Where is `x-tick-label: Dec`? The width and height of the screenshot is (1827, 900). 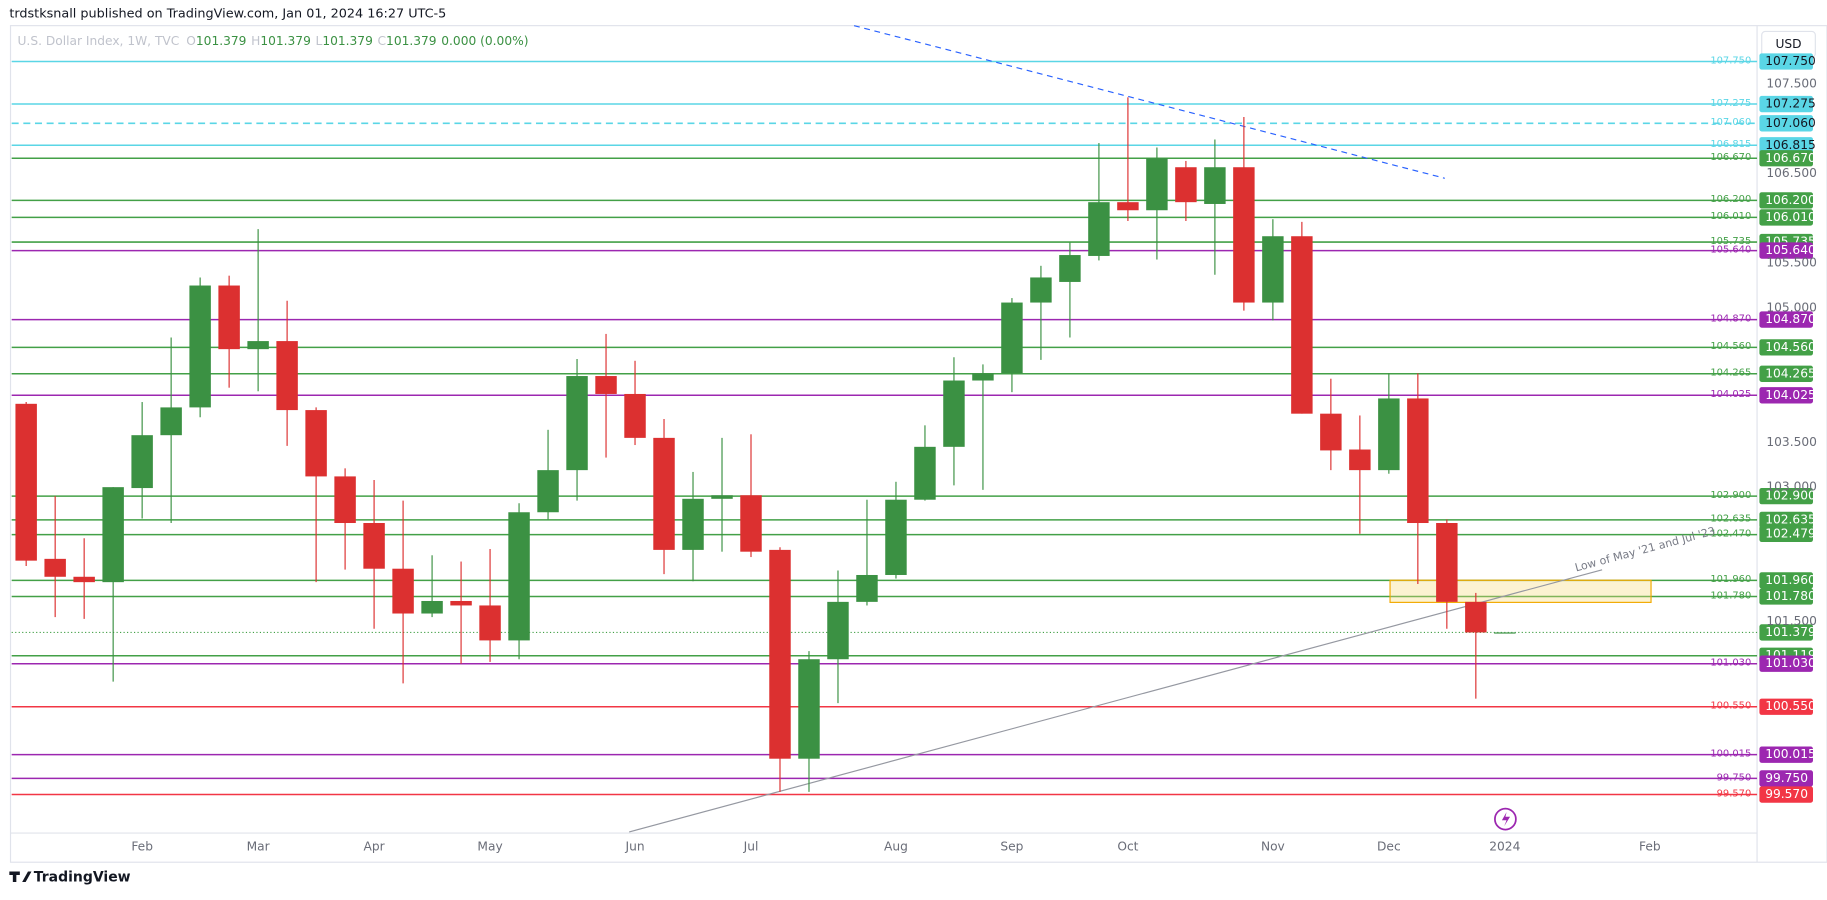 x-tick-label: Dec is located at coordinates (1389, 847).